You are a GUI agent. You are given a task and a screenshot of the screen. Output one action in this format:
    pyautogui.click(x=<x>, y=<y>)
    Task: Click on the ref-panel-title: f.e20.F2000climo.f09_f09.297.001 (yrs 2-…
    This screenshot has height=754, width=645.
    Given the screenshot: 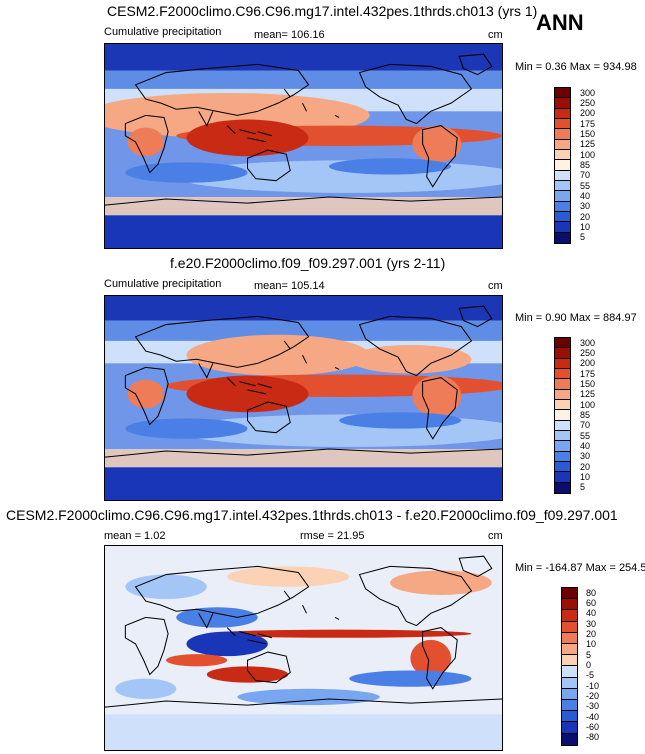 What is the action you would take?
    pyautogui.click(x=308, y=263)
    